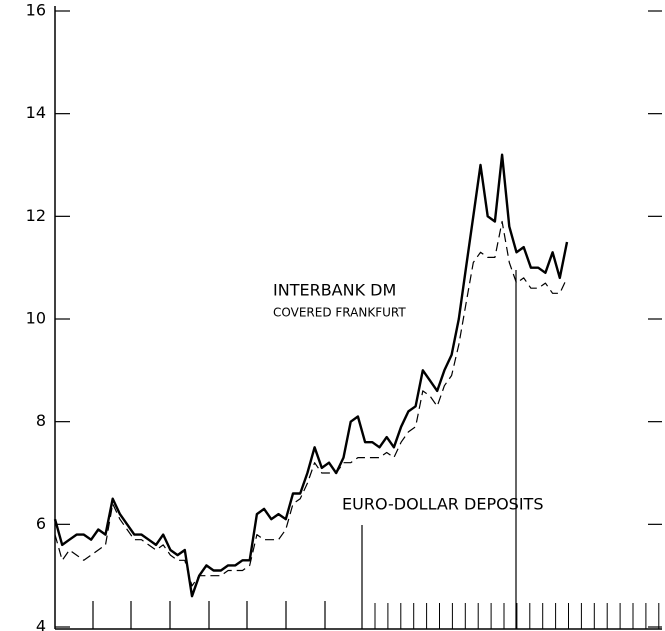 This screenshot has width=665, height=631. I want to click on series-label: INTERBANK DM, so click(334, 290).